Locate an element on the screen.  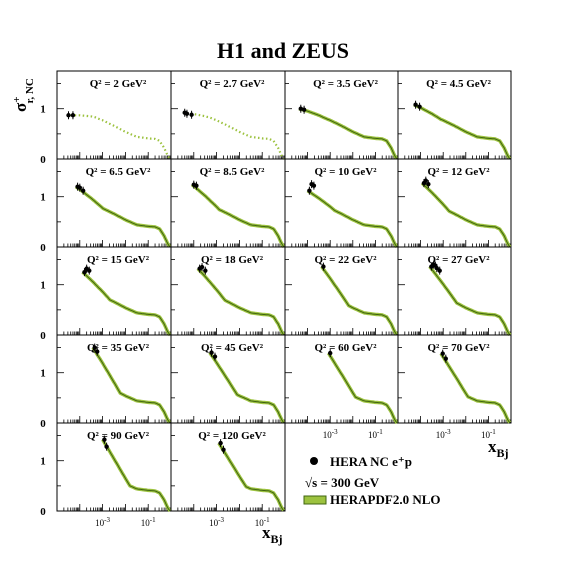
x-axis-title-bottom: xBj is located at coordinates (272, 534).